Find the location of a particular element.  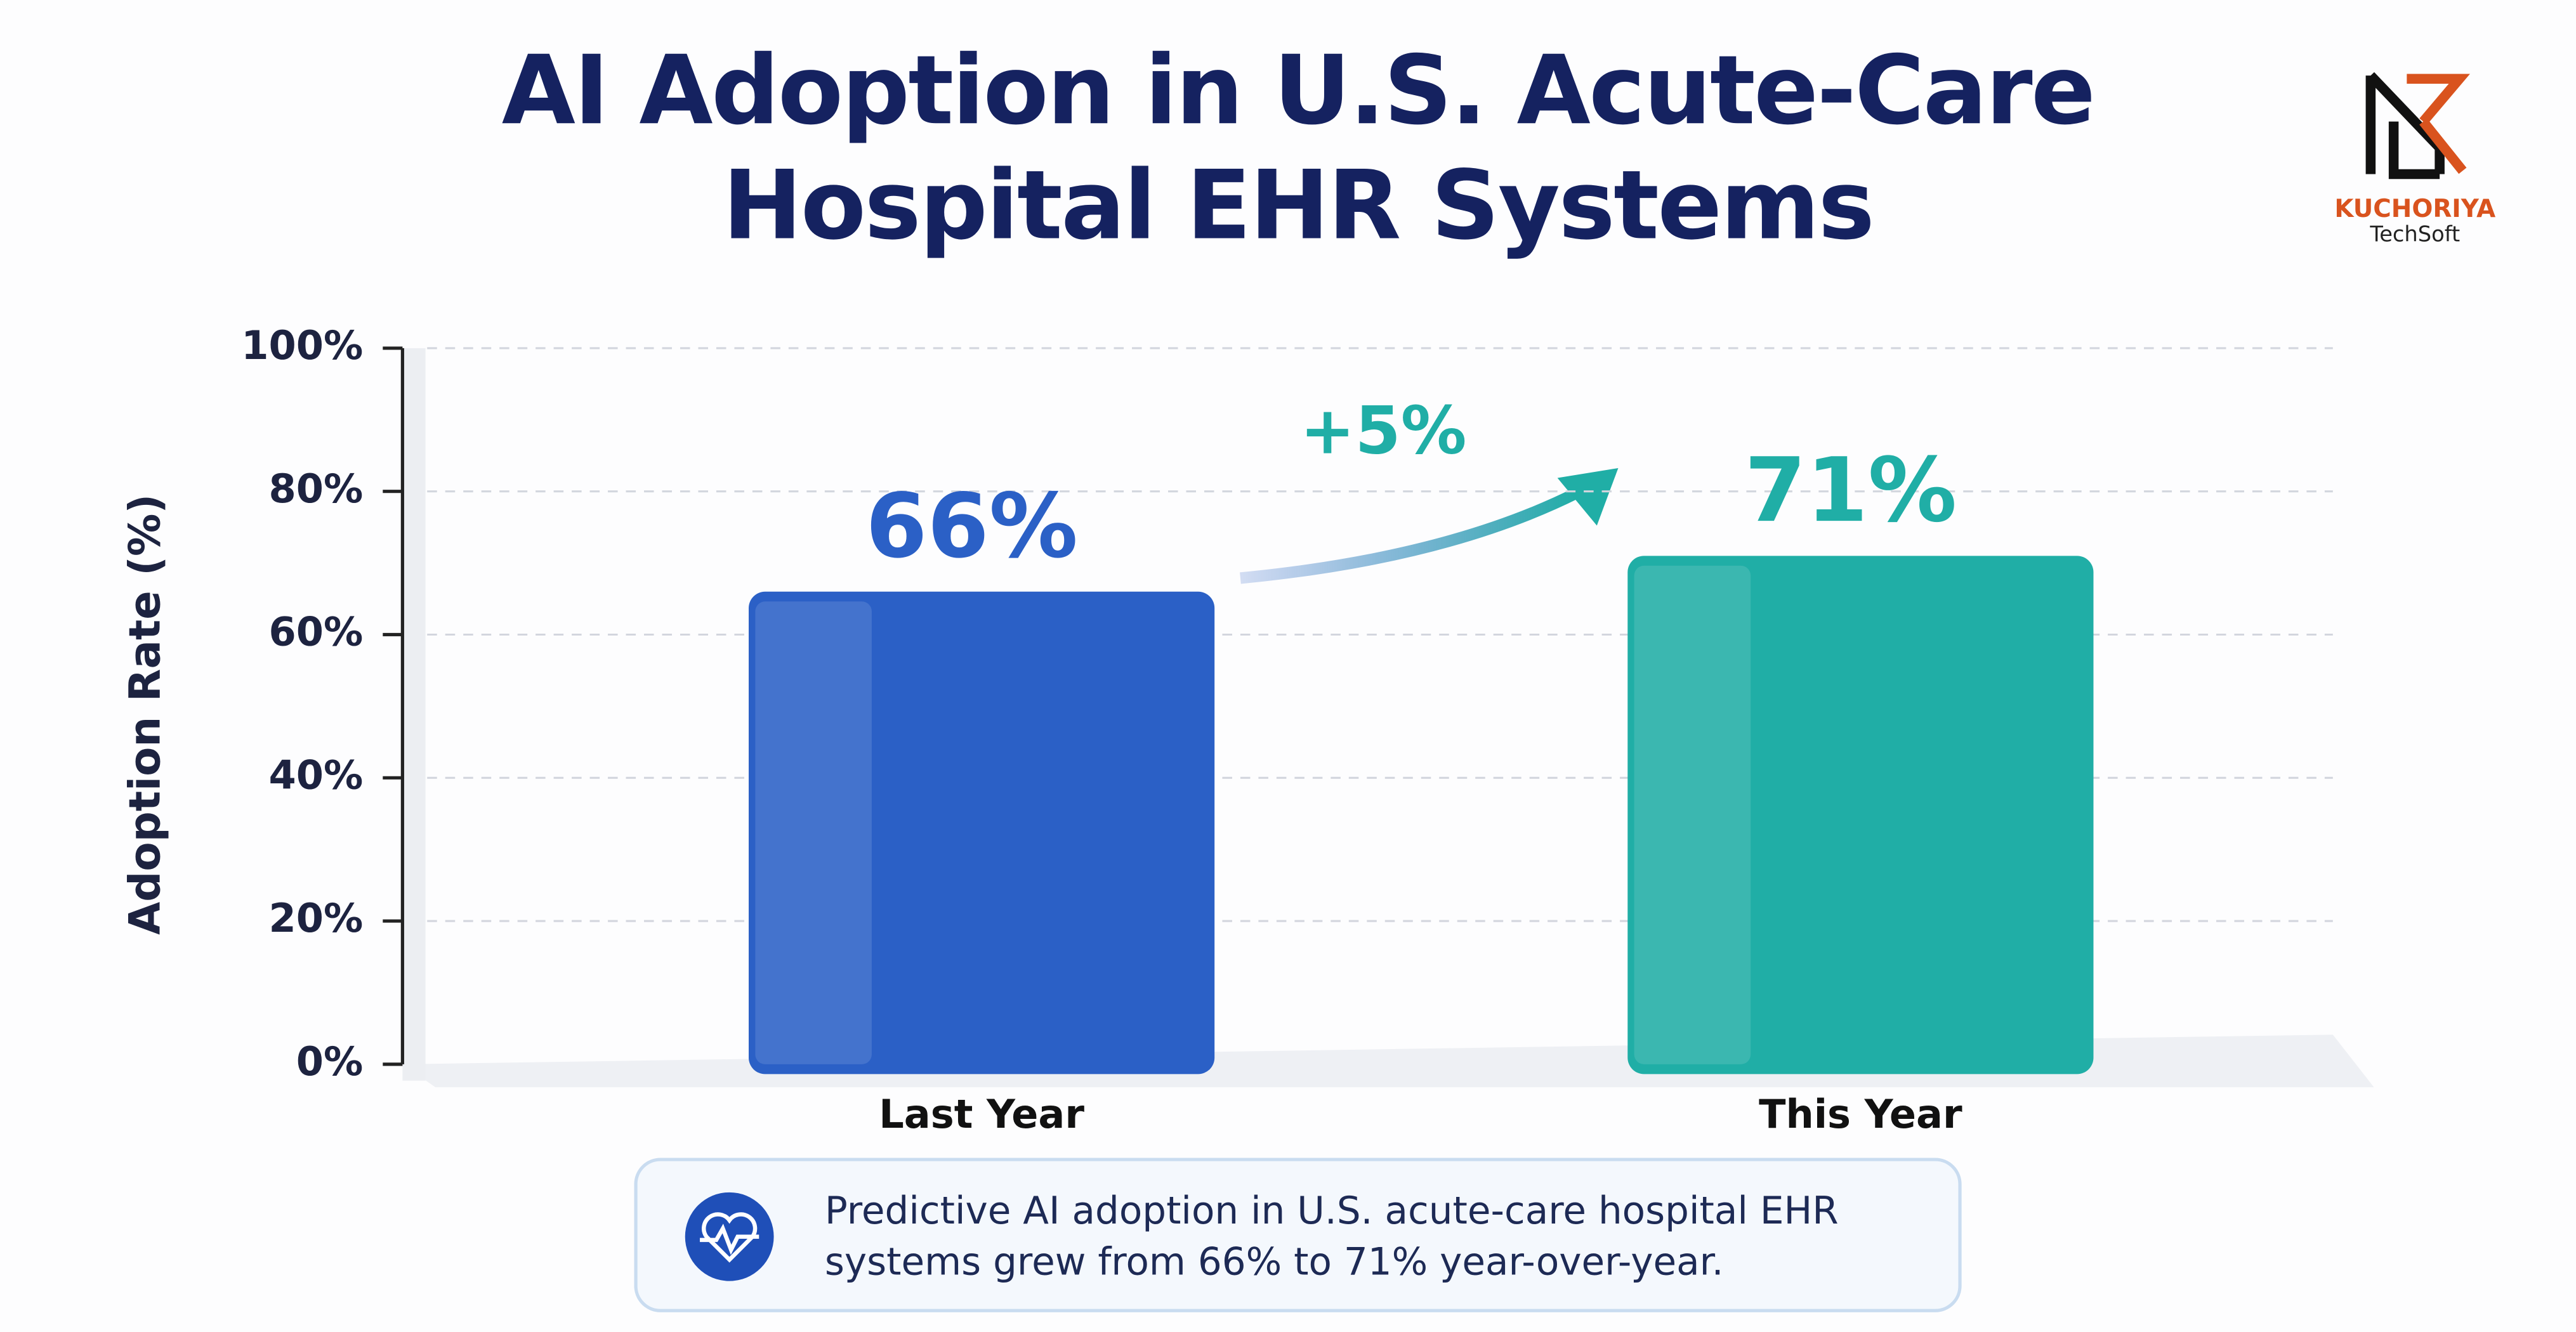

y-axis-label: Adoption Rate (%) is located at coordinates (145, 714).